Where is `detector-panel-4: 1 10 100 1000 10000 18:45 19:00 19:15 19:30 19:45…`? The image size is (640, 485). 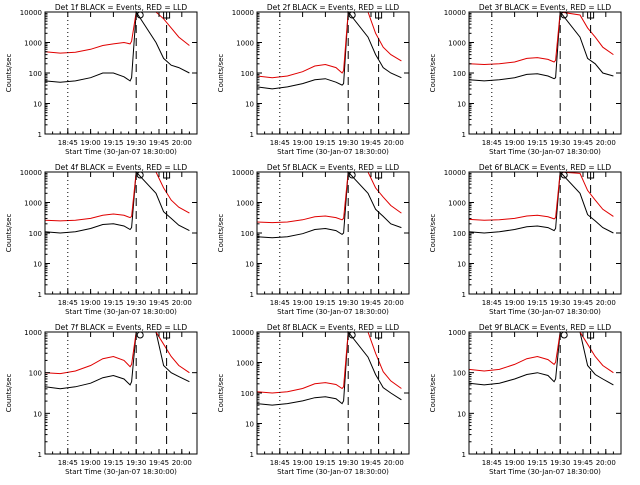 detector-panel-4: 1 10 100 1000 10000 18:45 19:00 19:15 19:30 19:45… is located at coordinates (101, 239).